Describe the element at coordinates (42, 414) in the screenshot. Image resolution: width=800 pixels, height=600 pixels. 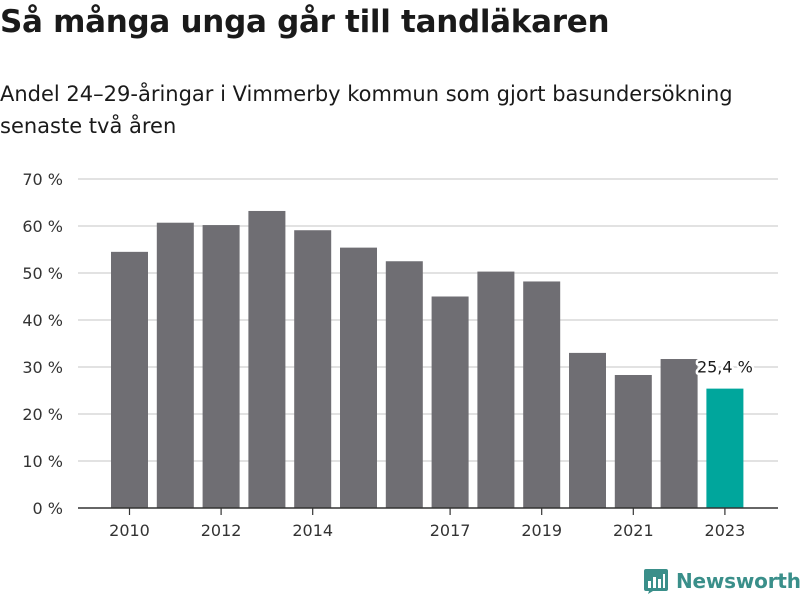
I see `y-tick-label: 20 %` at that location.